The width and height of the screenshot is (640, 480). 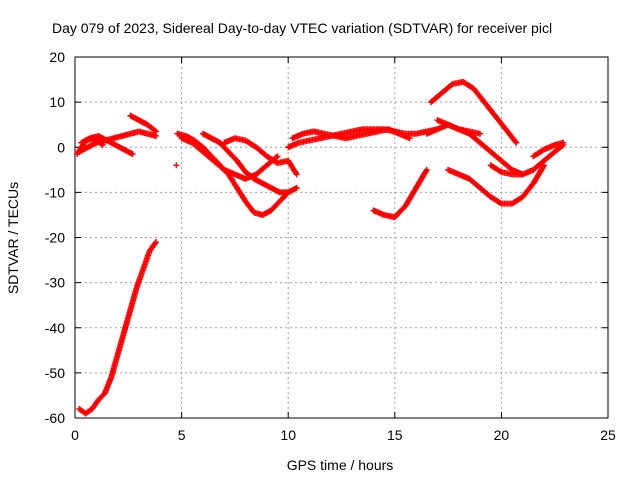 I want to click on y-tick-label: -30, so click(x=55, y=283).